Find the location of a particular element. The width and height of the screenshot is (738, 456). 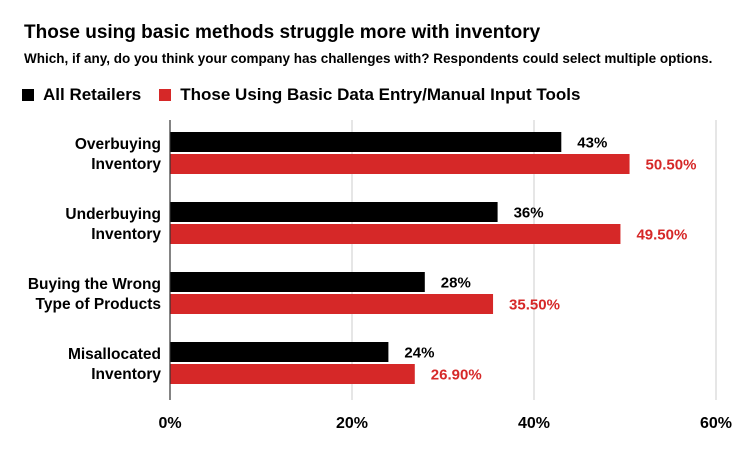

category-label: Underbuying is located at coordinates (113, 214).